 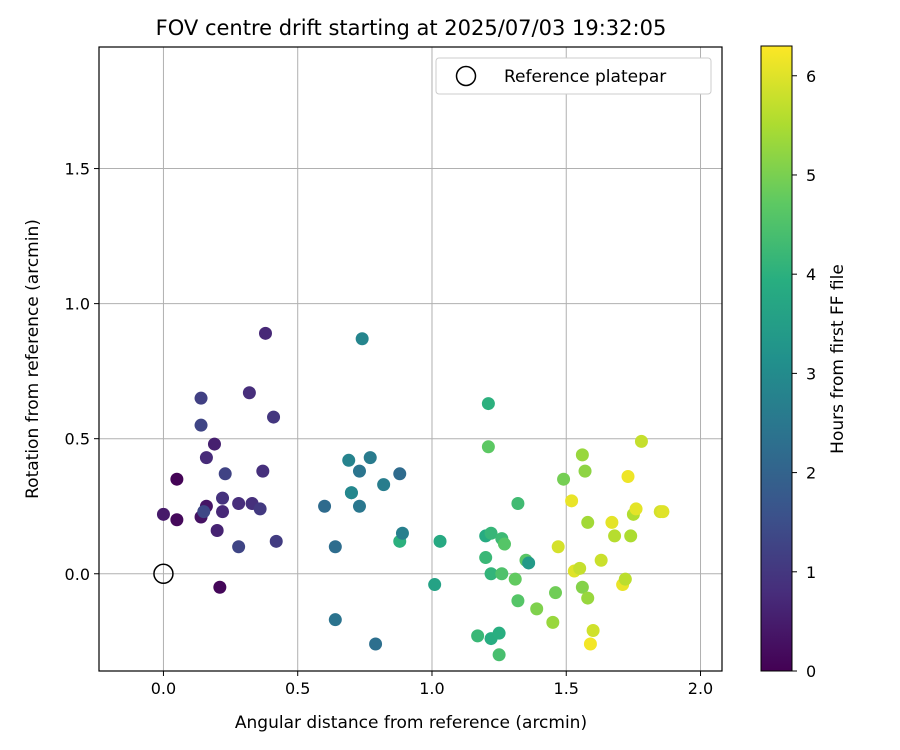 What do you see at coordinates (82, 372) in the screenshot?
I see `y-axis-ticks: 0.0 0.5 1.0 1.5` at bounding box center [82, 372].